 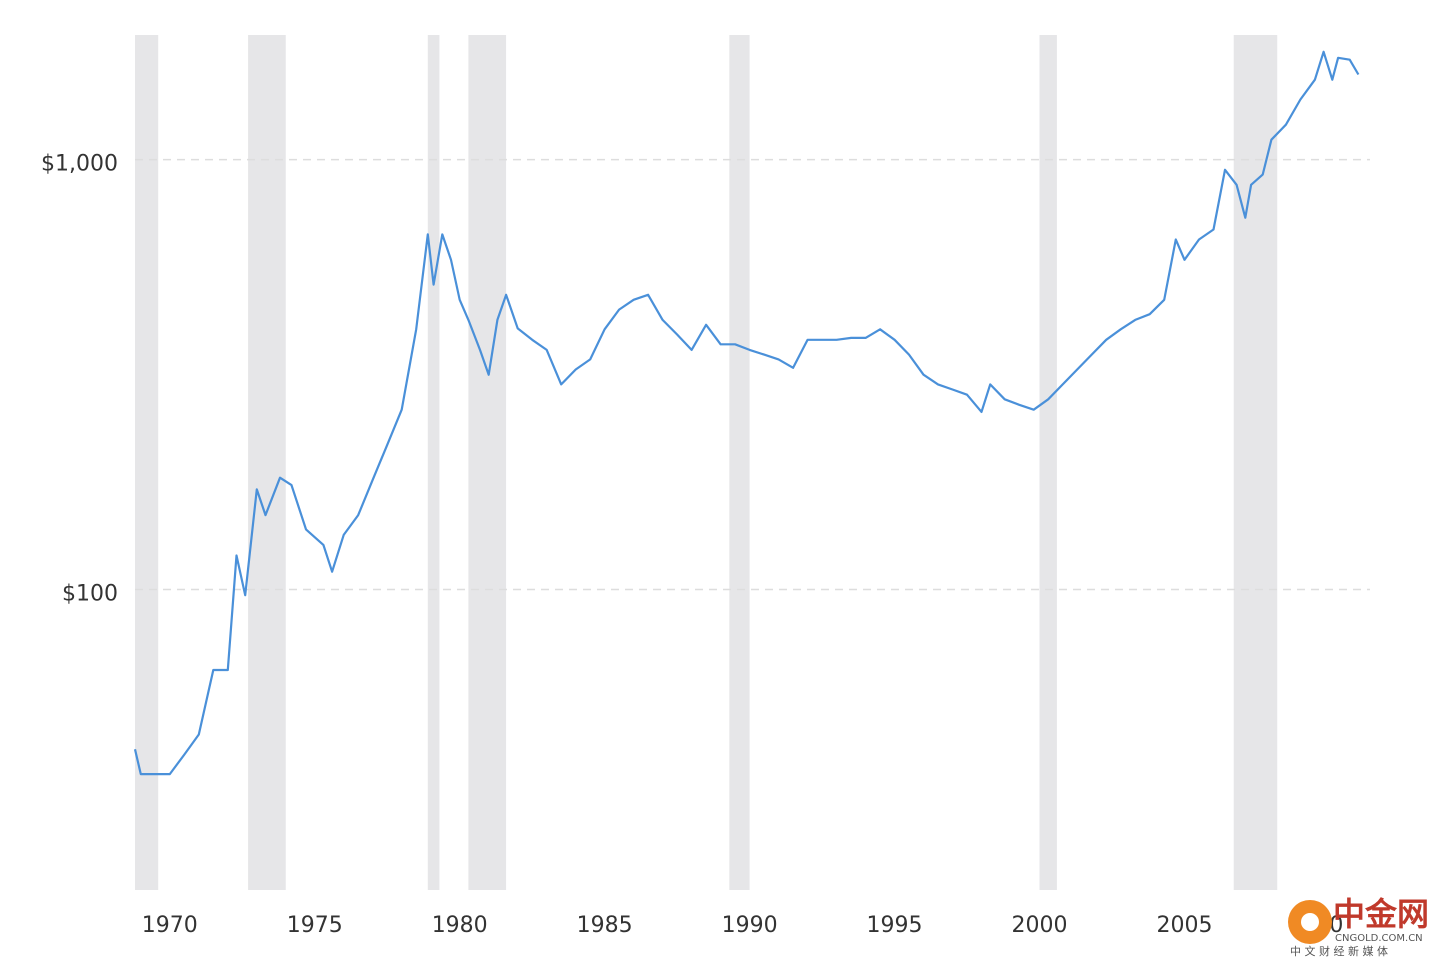 What do you see at coordinates (460, 925) in the screenshot?
I see `x-tick-label: 1980` at bounding box center [460, 925].